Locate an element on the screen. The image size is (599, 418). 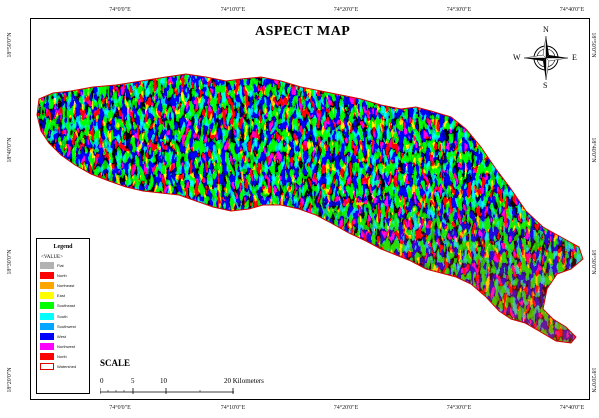
right-latitude-label: 18°20'0"N is located at coordinates (593, 380).